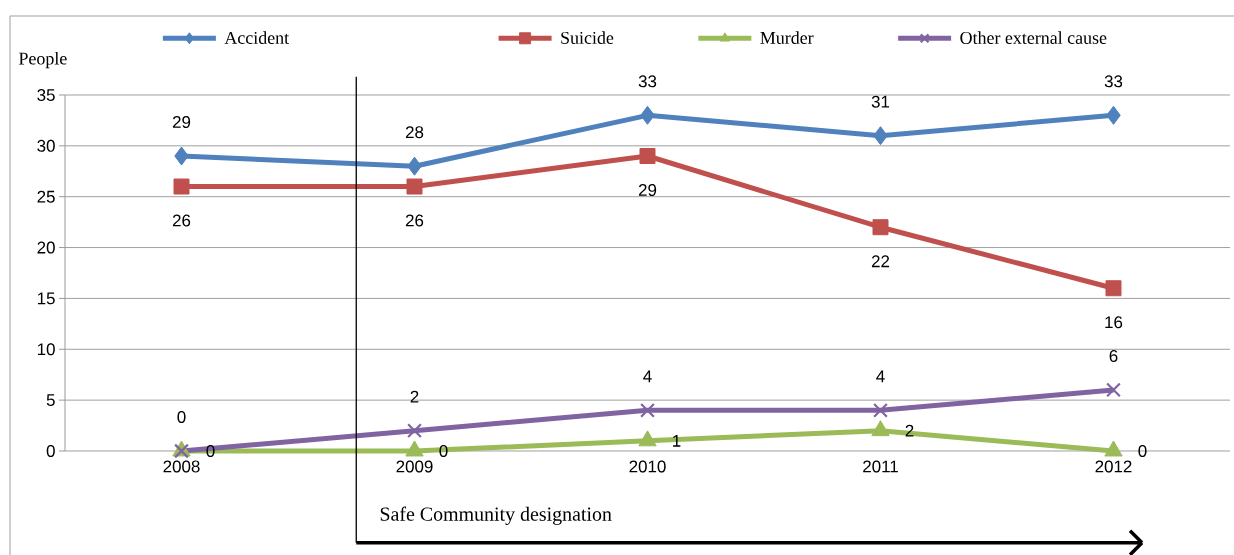 This screenshot has width=1234, height=555. I want to click on legend-label: Other external cause, so click(1033, 37).